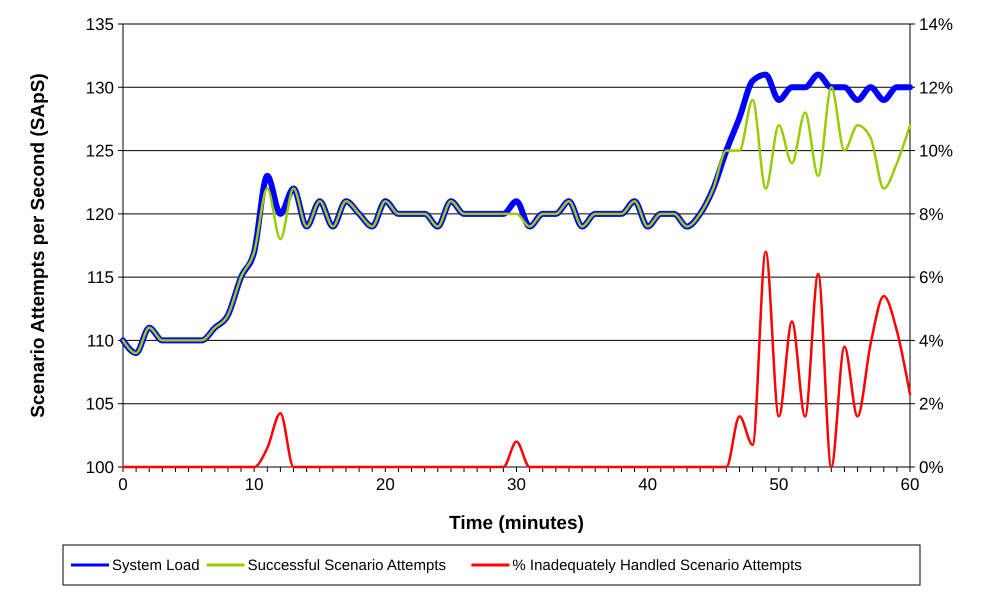 The image size is (996, 594). Describe the element at coordinates (931, 340) in the screenshot. I see `y2-tick-label: 4%` at that location.